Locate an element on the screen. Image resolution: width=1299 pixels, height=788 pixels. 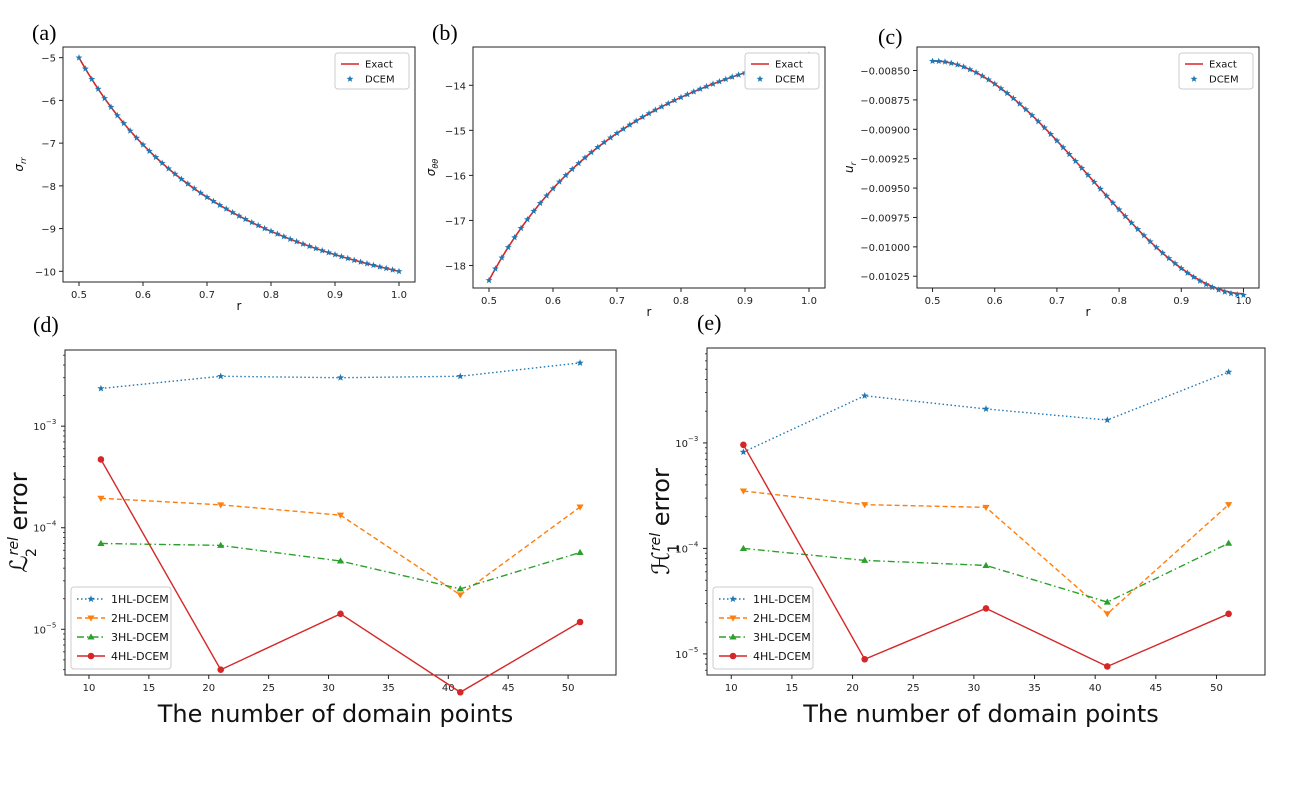
y-tick-exponent: −4 is located at coordinates (693, 544).